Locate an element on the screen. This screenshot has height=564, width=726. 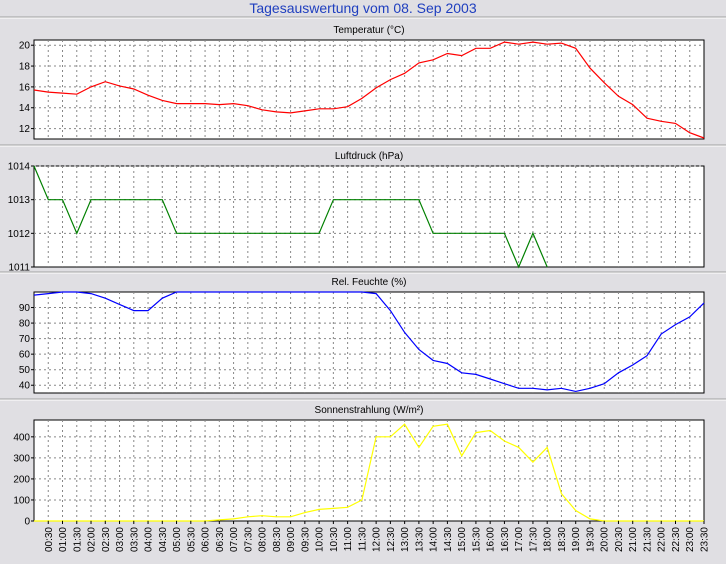
x-tick-label: 02:00 is located at coordinates (92, 539).